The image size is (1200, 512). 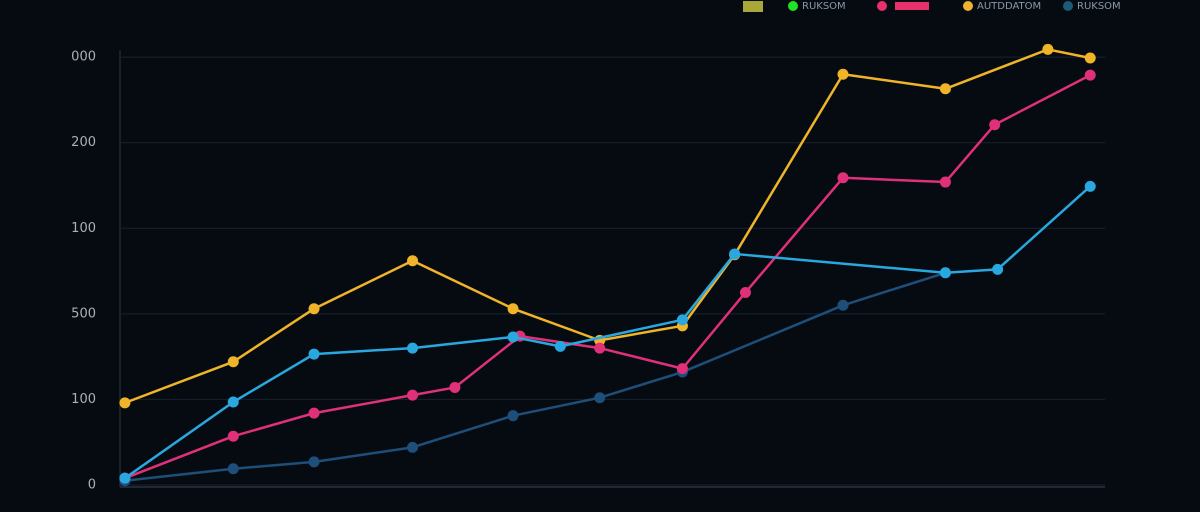 What do you see at coordinates (83, 57) in the screenshot?
I see `y-tick-label: 000` at bounding box center [83, 57].